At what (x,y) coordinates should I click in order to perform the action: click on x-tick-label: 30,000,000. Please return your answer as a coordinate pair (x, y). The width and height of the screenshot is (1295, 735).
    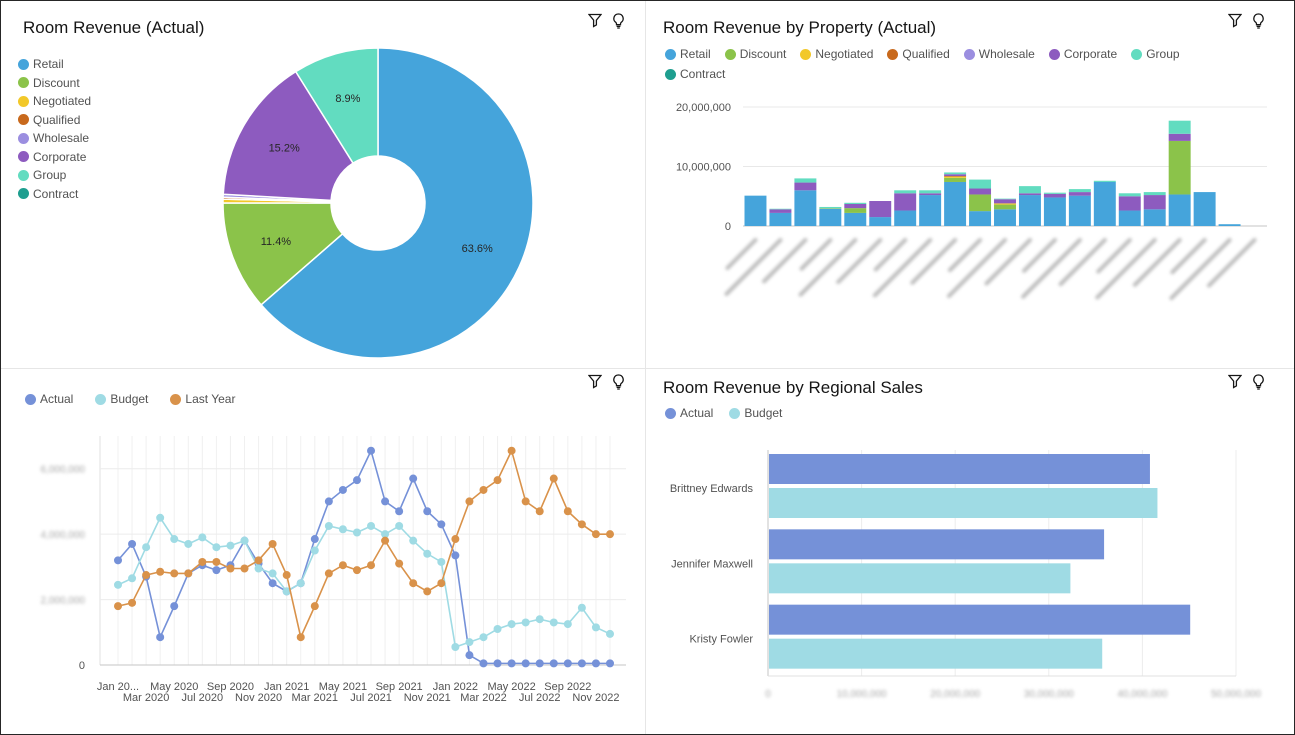
    Looking at the image, I should click on (1049, 694).